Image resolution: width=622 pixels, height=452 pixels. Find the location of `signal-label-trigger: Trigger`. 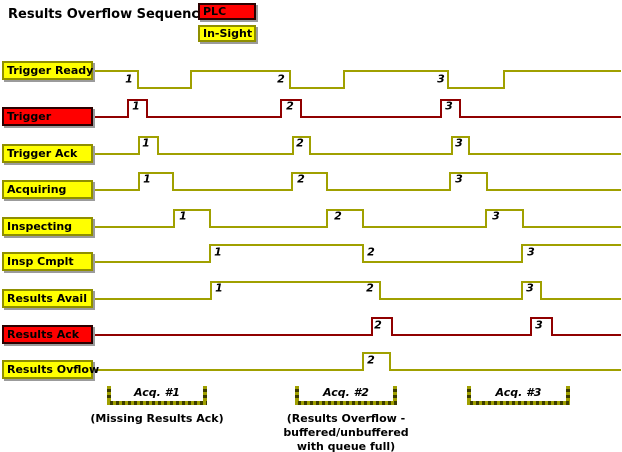

signal-label-trigger: Trigger is located at coordinates (47, 116).